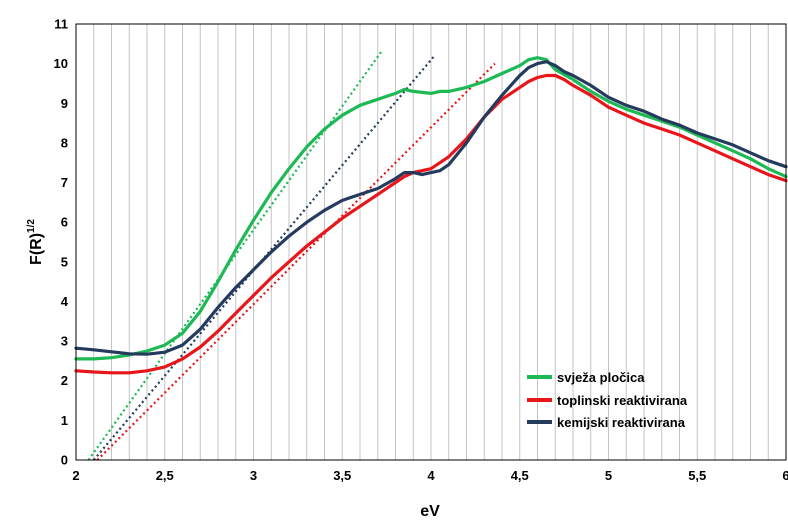  What do you see at coordinates (697, 475) in the screenshot?
I see `x-tick-label: 5,5` at bounding box center [697, 475].